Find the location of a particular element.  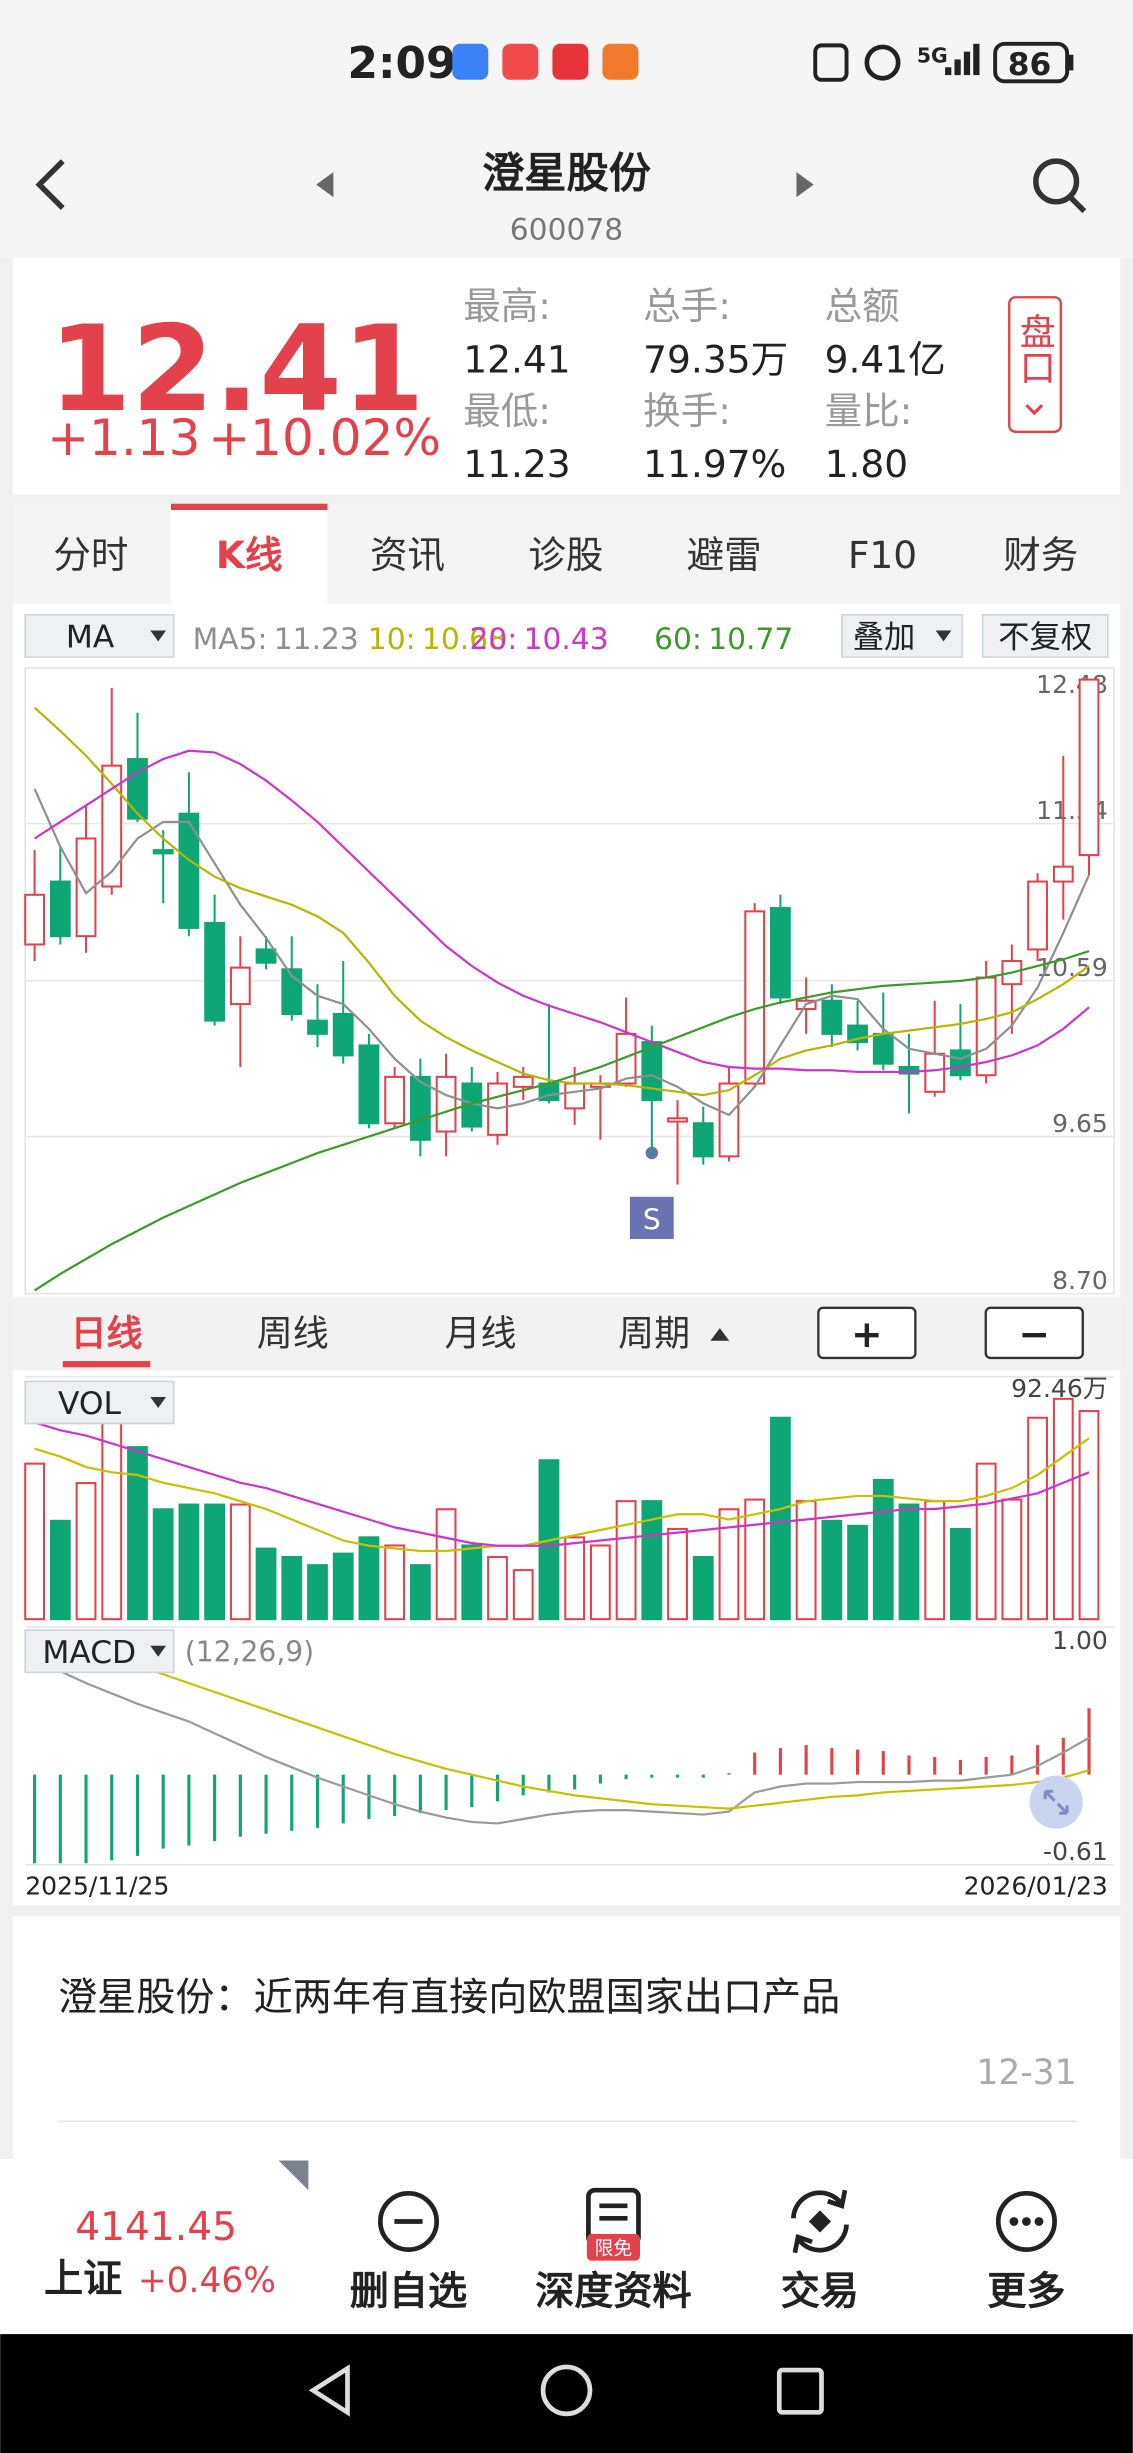

back-button is located at coordinates (50, 185).